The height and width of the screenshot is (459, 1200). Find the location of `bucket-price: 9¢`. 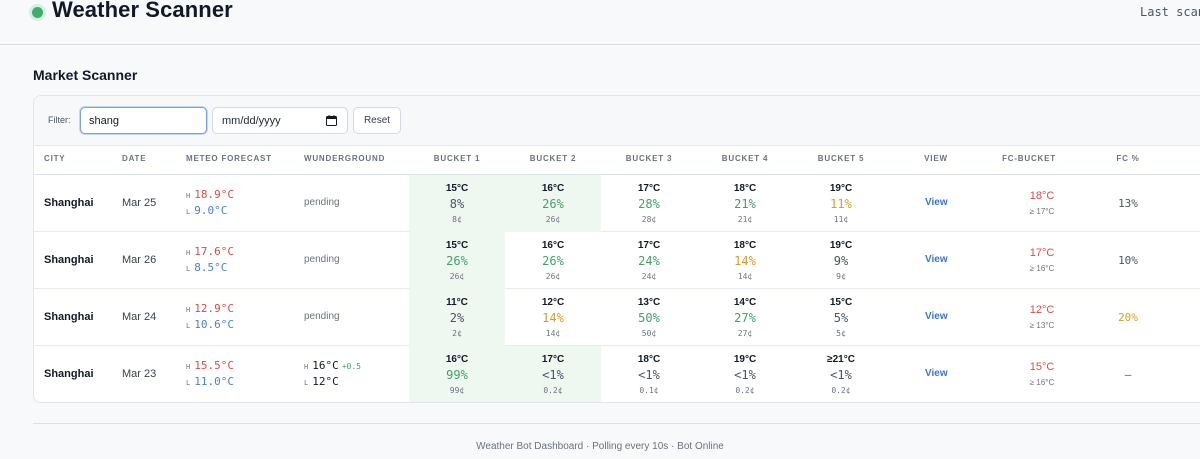

bucket-price: 9¢ is located at coordinates (841, 276).